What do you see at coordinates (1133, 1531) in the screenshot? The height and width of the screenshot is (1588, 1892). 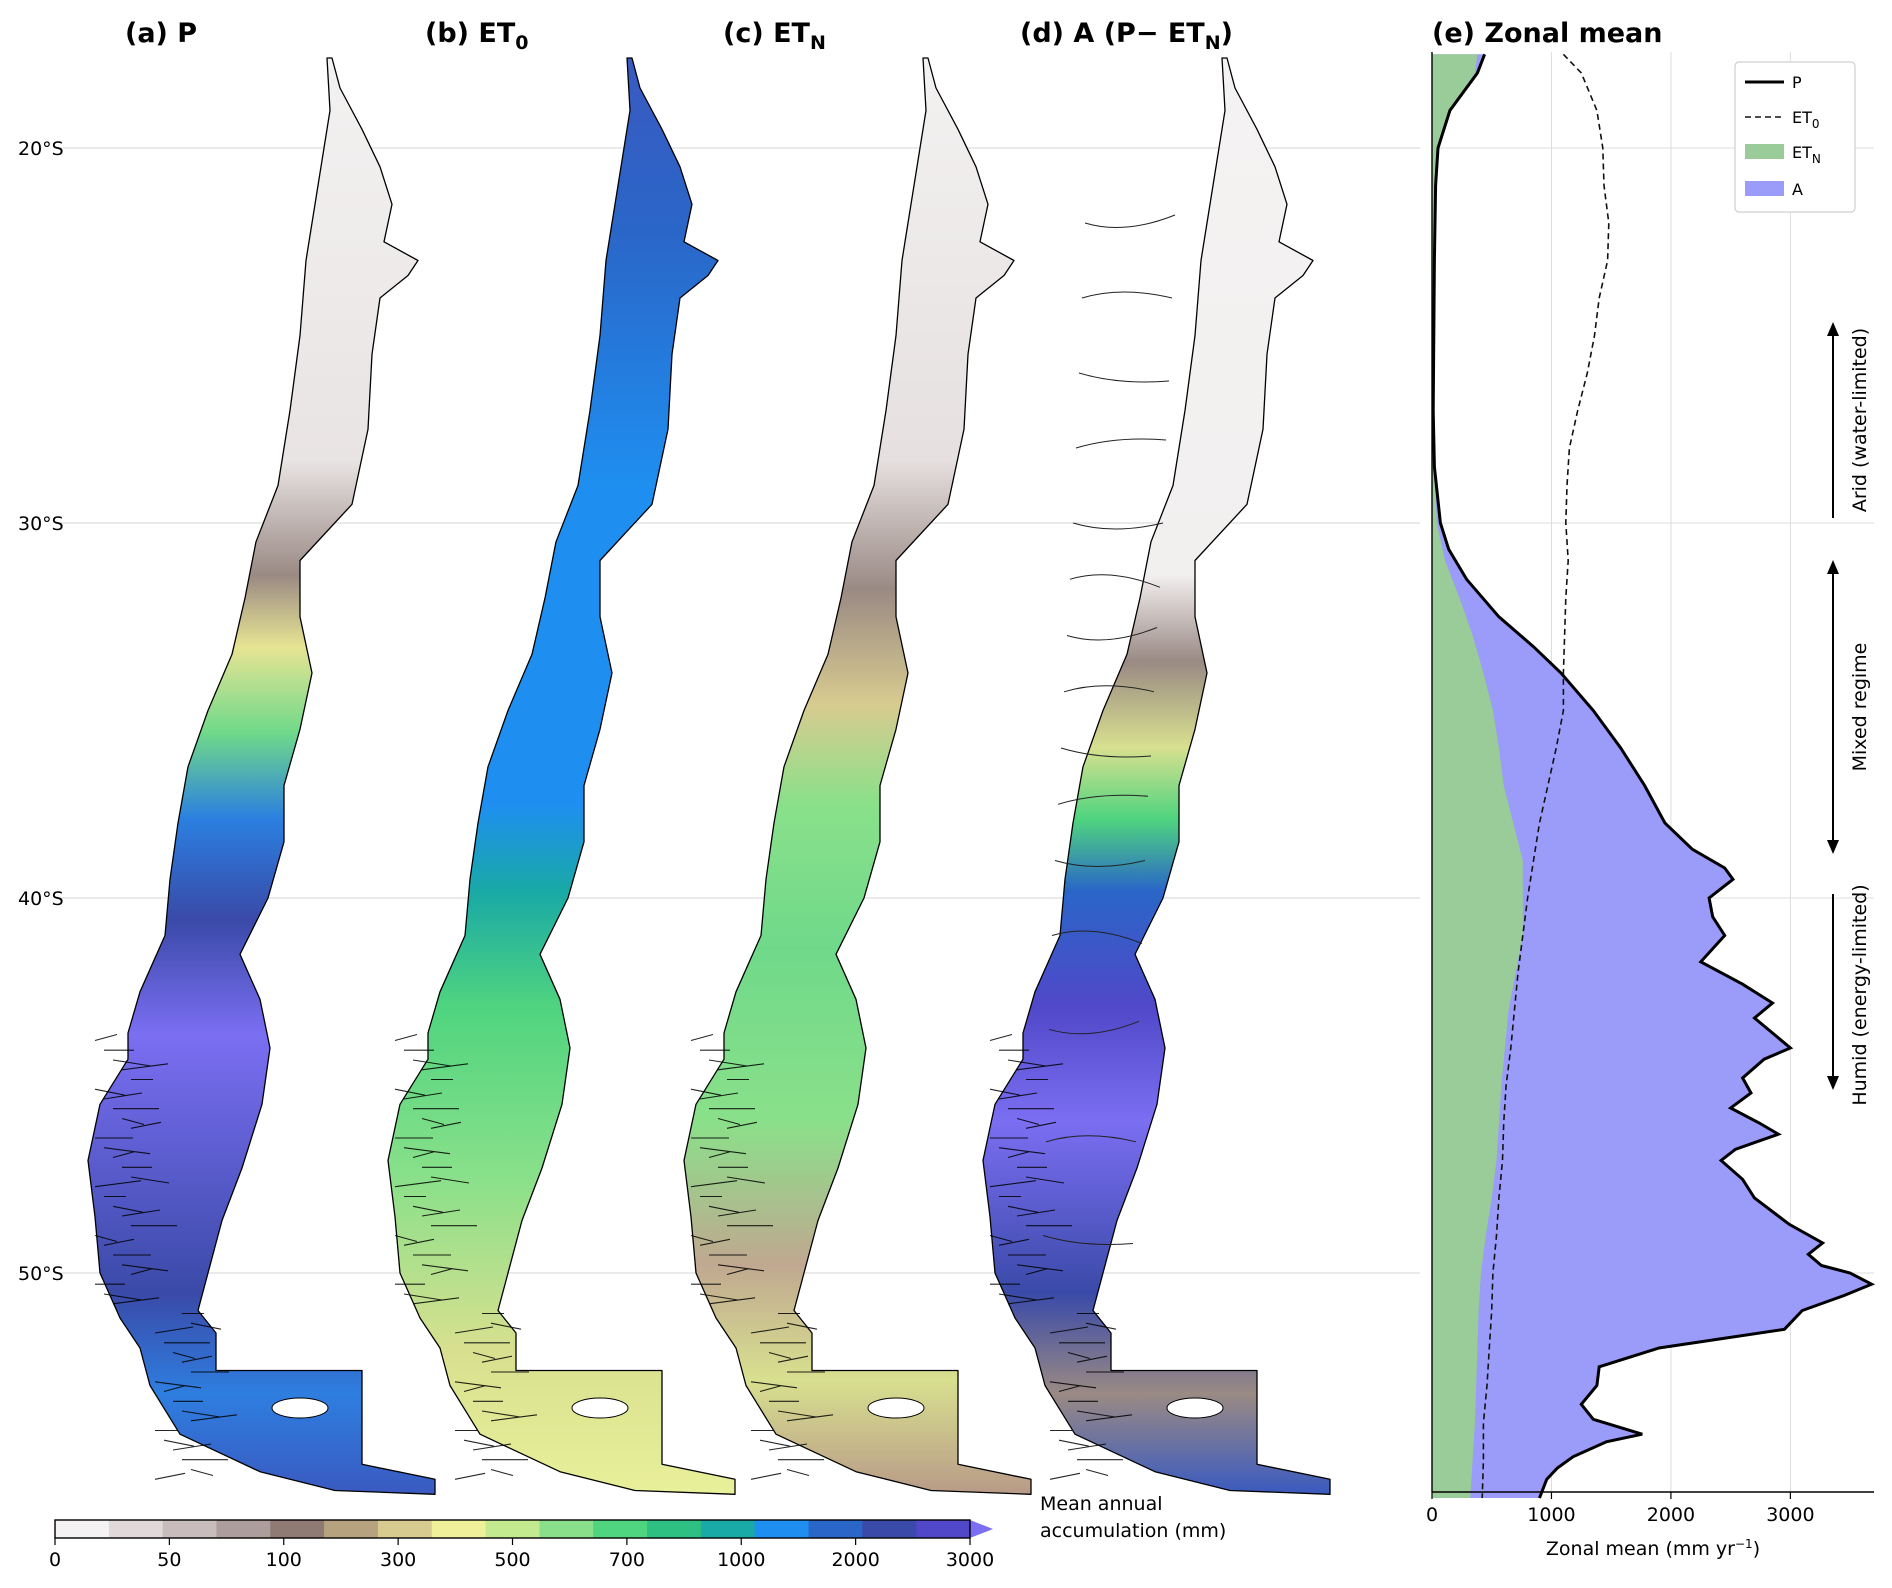 I see `colorbar-title-line2: accumulation (mm)` at bounding box center [1133, 1531].